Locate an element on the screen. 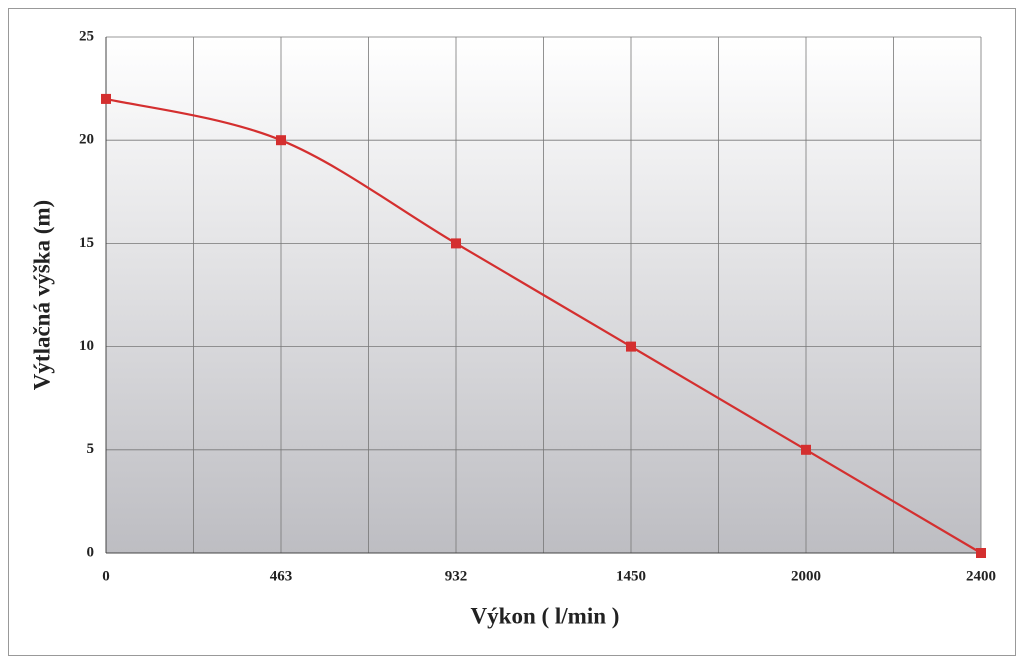 The image size is (1024, 664). y-tick-label: 25 is located at coordinates (86, 36).